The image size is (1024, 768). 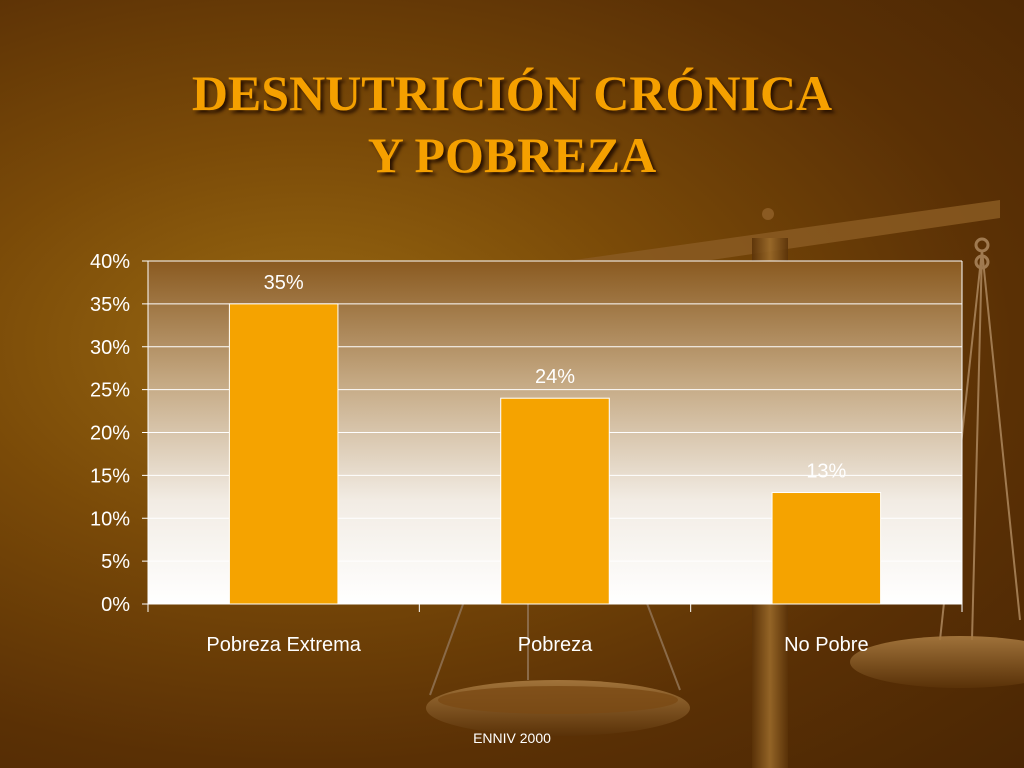 What do you see at coordinates (512, 155) in the screenshot?
I see `slide-title-line-2: Y POBREZA` at bounding box center [512, 155].